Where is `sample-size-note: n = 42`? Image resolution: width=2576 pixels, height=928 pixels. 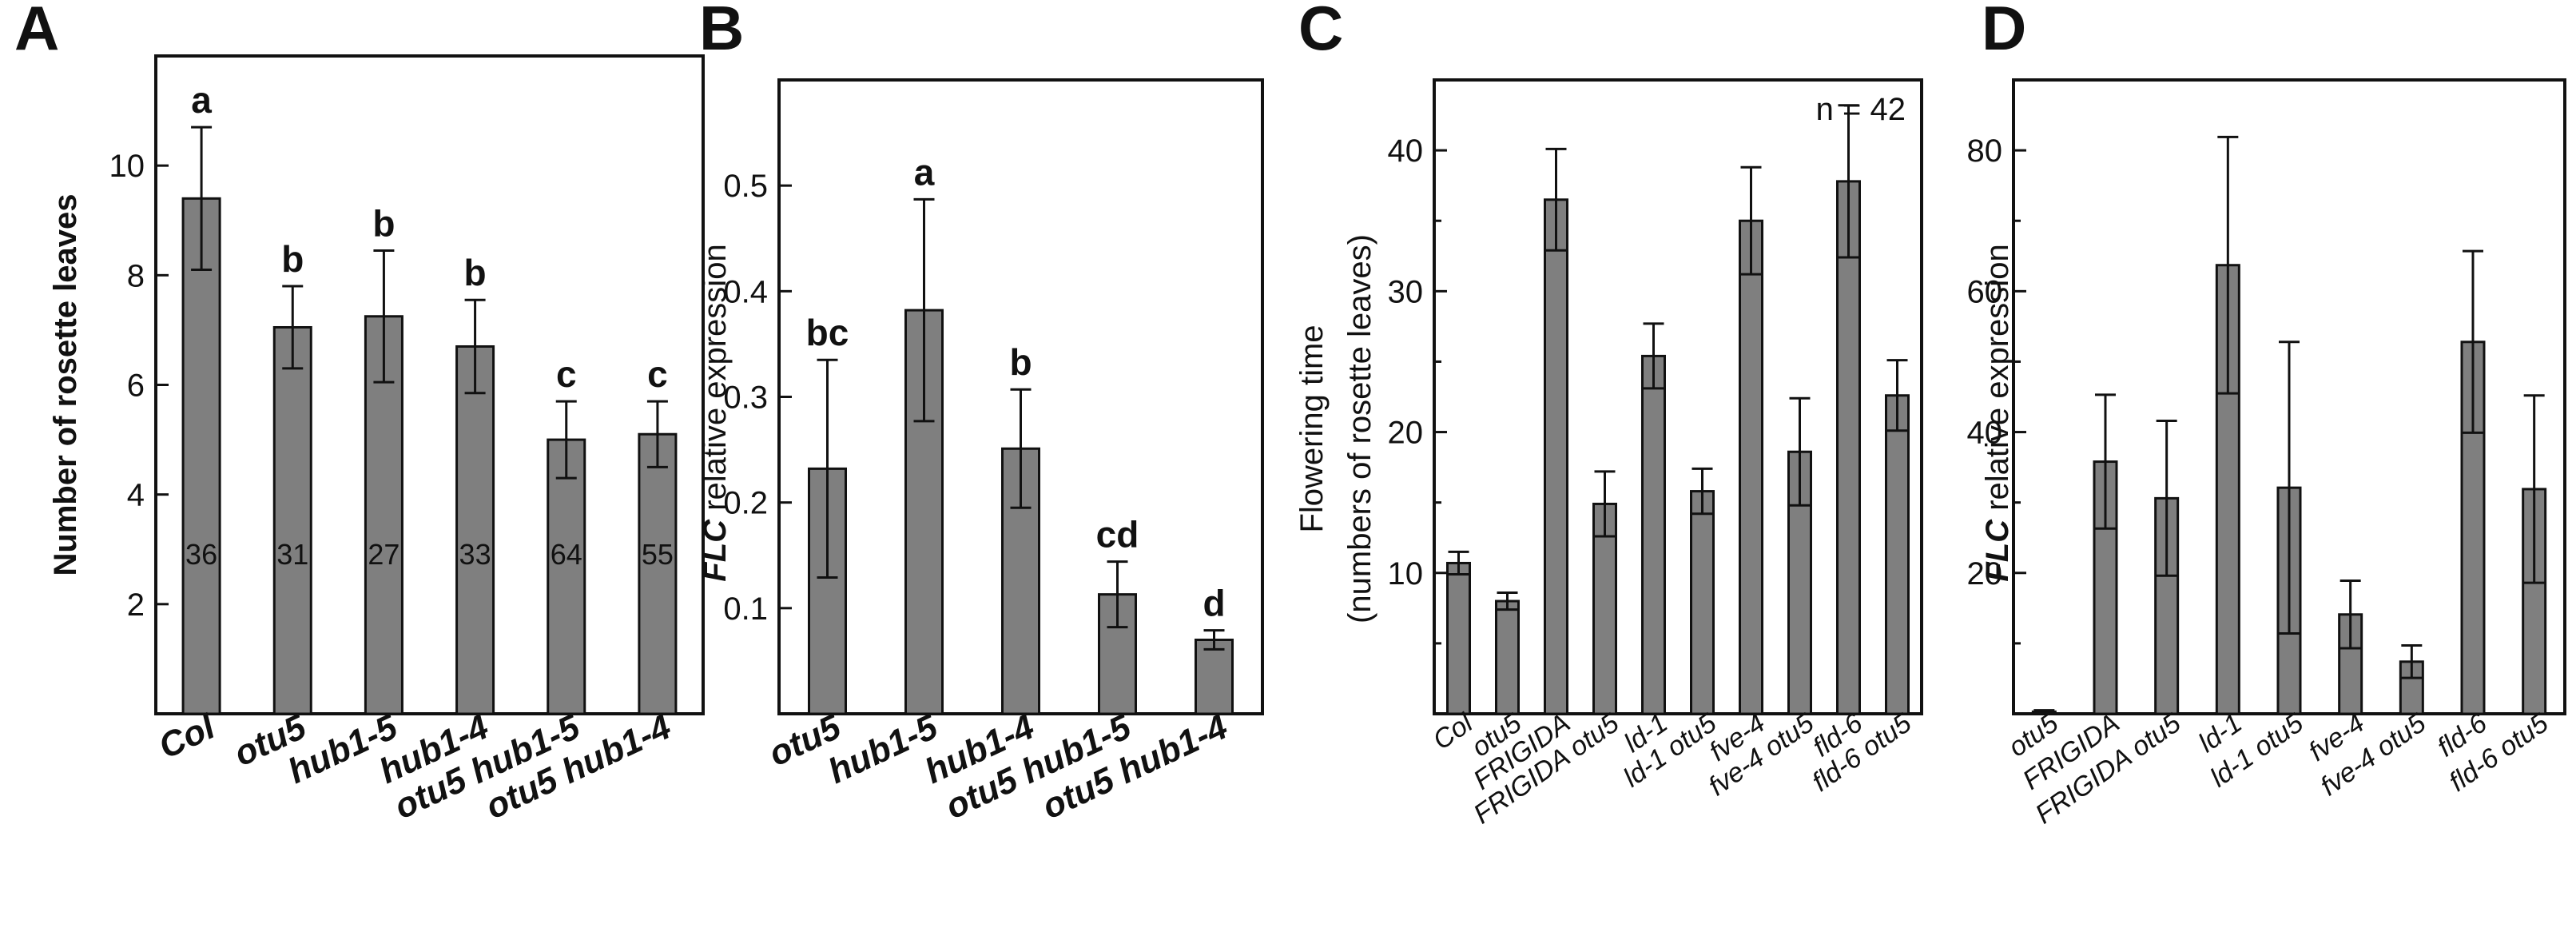 sample-size-note: n = 42 is located at coordinates (1861, 109).